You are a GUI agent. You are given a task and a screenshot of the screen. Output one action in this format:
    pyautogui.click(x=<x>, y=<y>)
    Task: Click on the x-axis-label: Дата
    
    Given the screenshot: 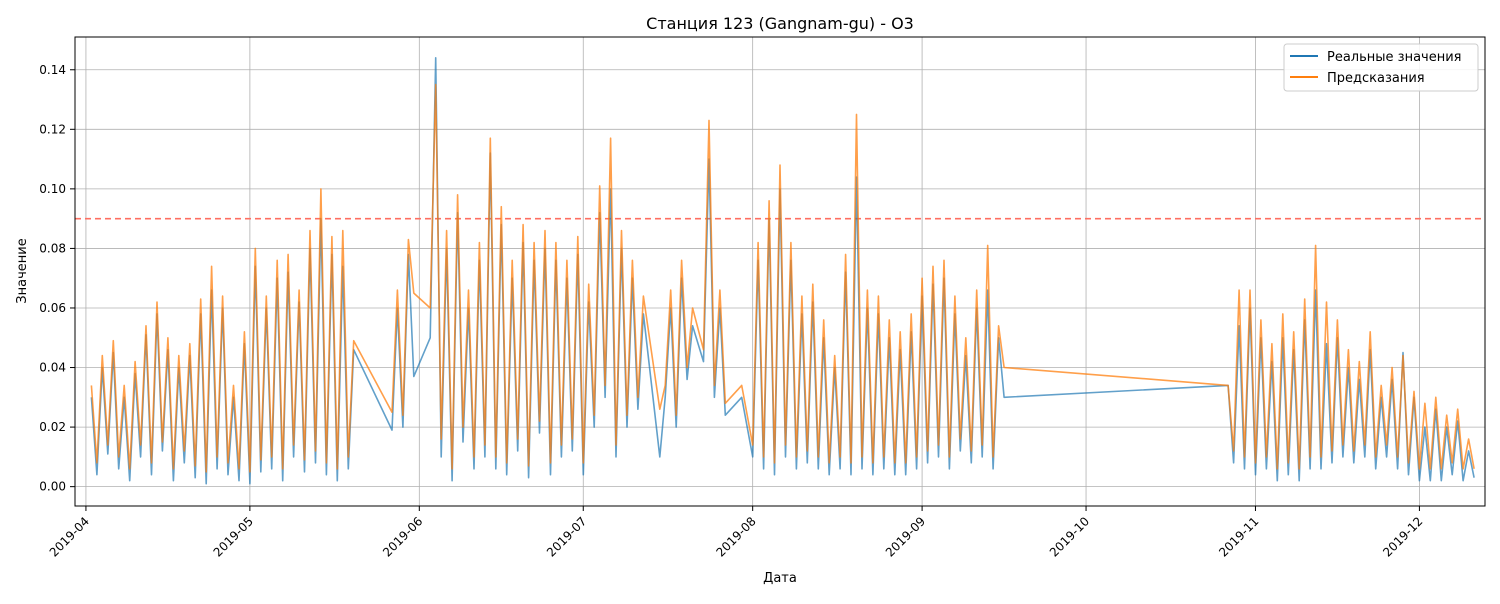 What is the action you would take?
    pyautogui.click(x=780, y=578)
    